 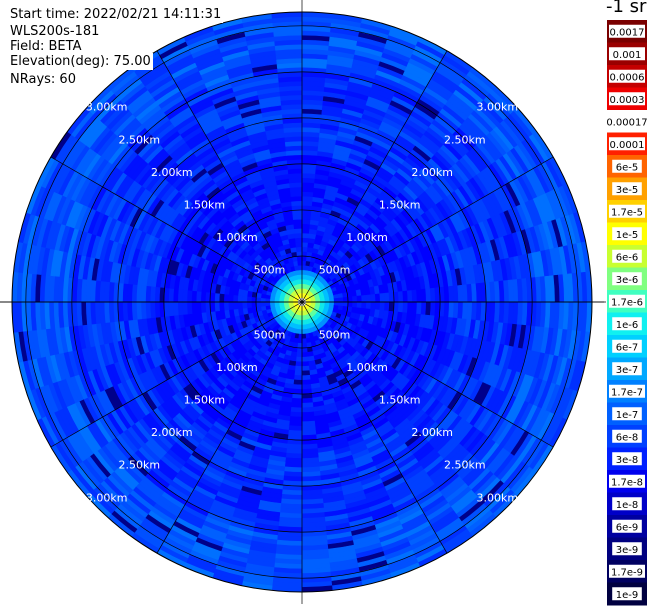 What do you see at coordinates (237, 237) in the screenshot?
I see `range-ring-label: 1.00km` at bounding box center [237, 237].